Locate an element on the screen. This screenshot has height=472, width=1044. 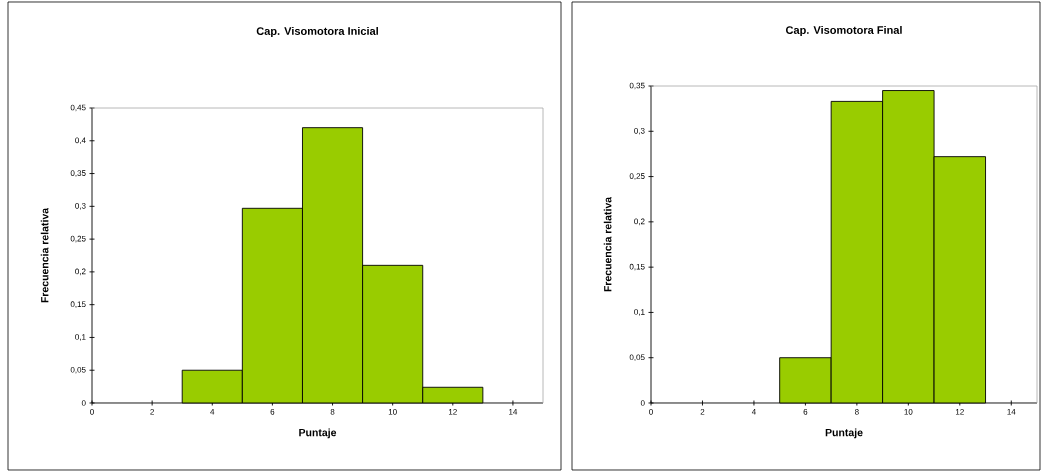
chart-title: Cap. Visomotora Final is located at coordinates (843, 31).